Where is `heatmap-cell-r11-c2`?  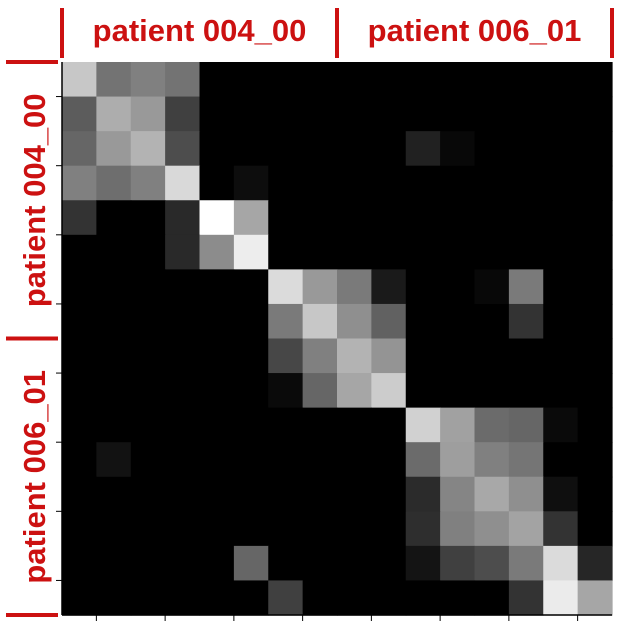
heatmap-cell-r11-c2 is located at coordinates (148, 460).